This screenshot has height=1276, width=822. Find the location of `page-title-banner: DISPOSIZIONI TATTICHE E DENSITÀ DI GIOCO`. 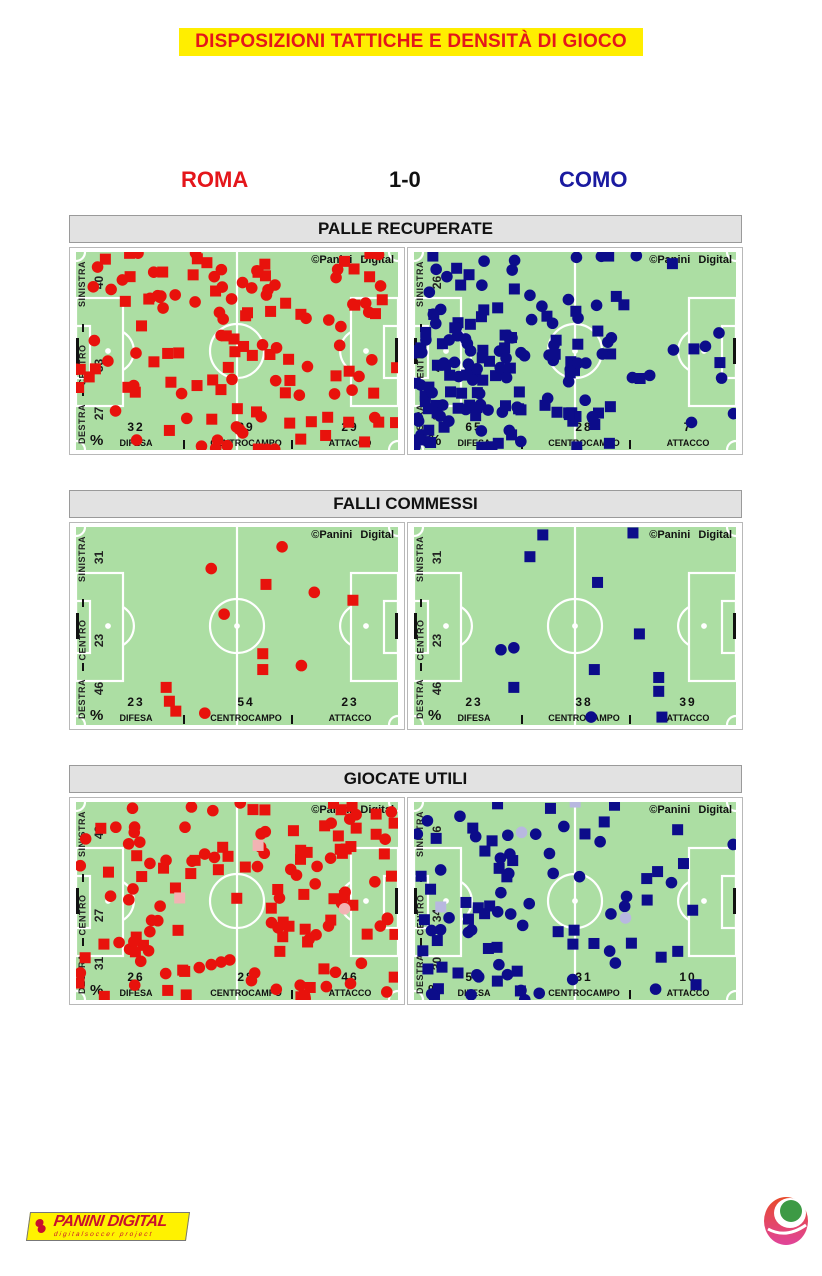

page-title-banner: DISPOSIZIONI TATTICHE E DENSITÀ DI GIOCO is located at coordinates (411, 42).